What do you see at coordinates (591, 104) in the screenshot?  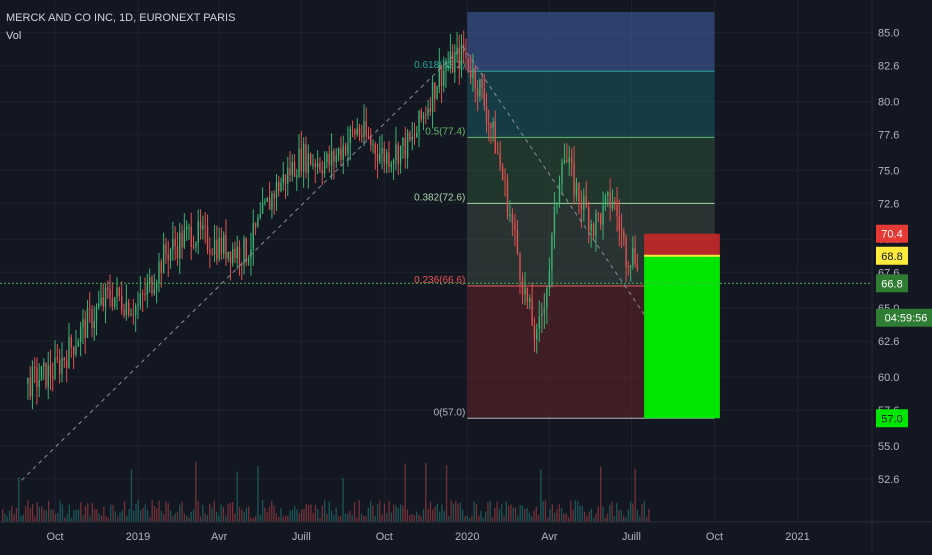 I see `fib-zone` at bounding box center [591, 104].